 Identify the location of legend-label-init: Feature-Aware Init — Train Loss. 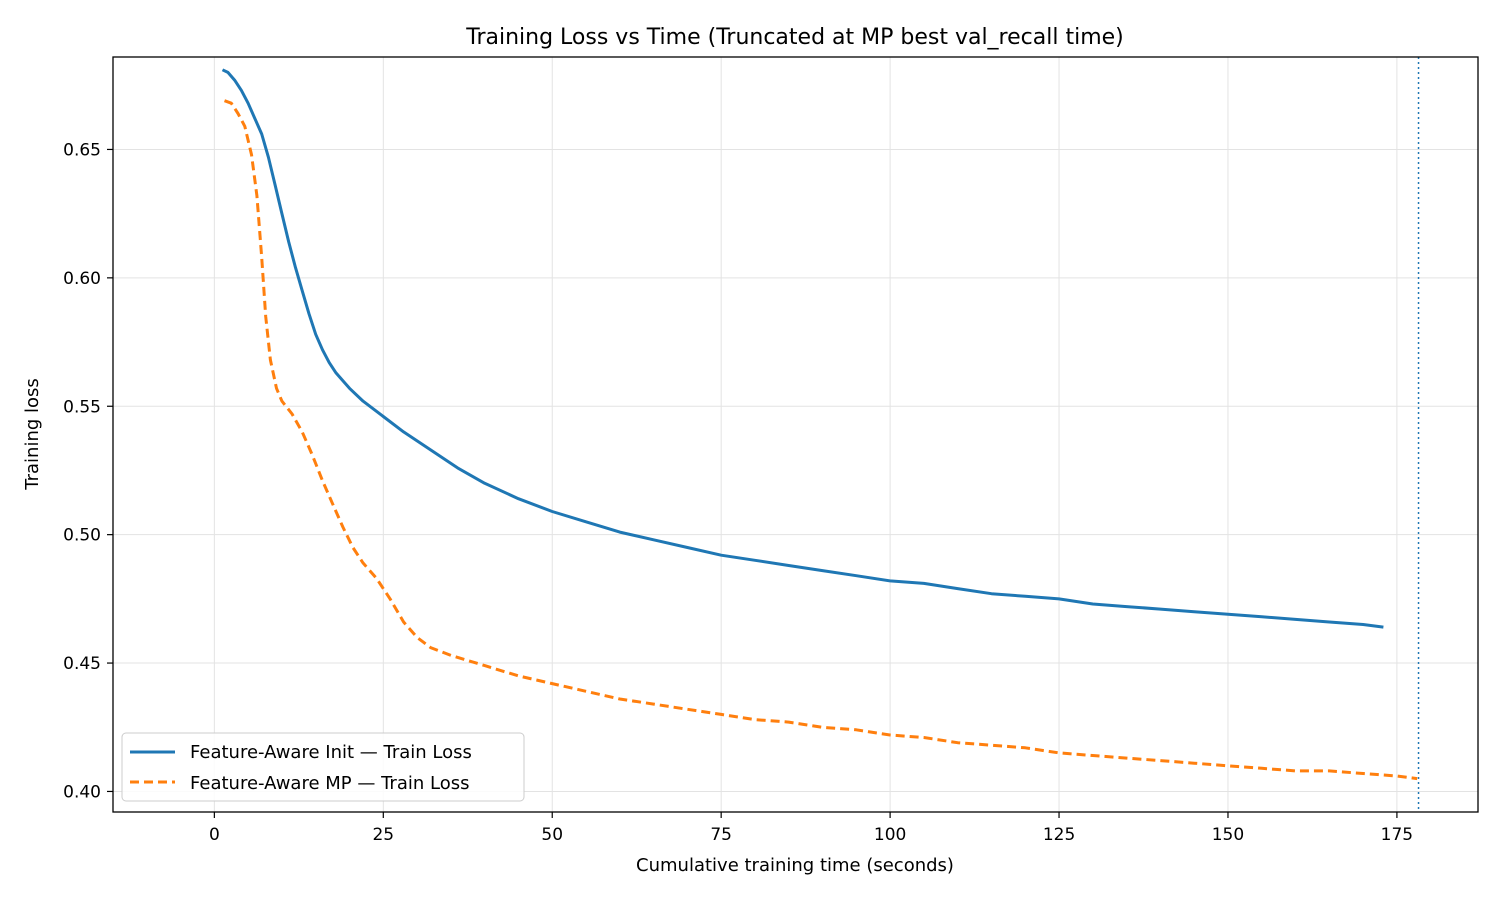
(331, 752).